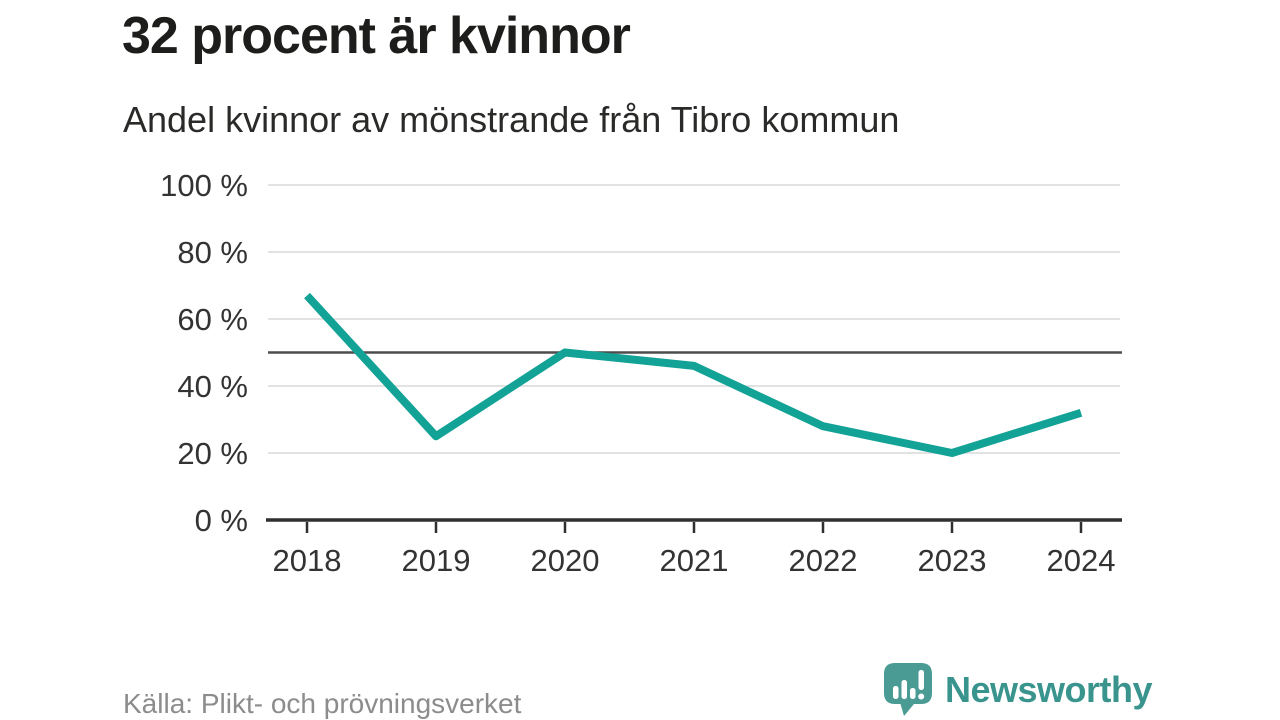  I want to click on x-axis-tick-label: 2024, so click(1081, 560).